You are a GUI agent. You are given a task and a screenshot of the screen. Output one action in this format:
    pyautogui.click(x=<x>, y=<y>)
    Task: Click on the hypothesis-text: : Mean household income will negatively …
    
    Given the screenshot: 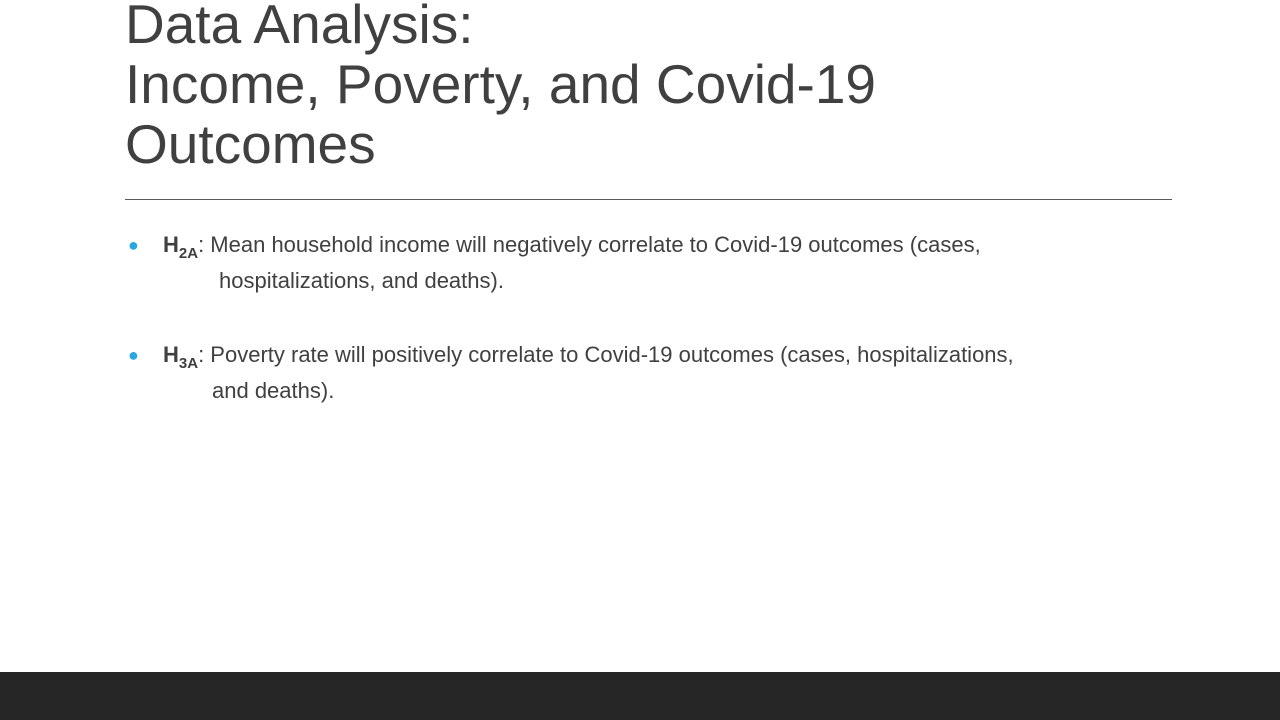 What is the action you would take?
    pyautogui.click(x=589, y=244)
    